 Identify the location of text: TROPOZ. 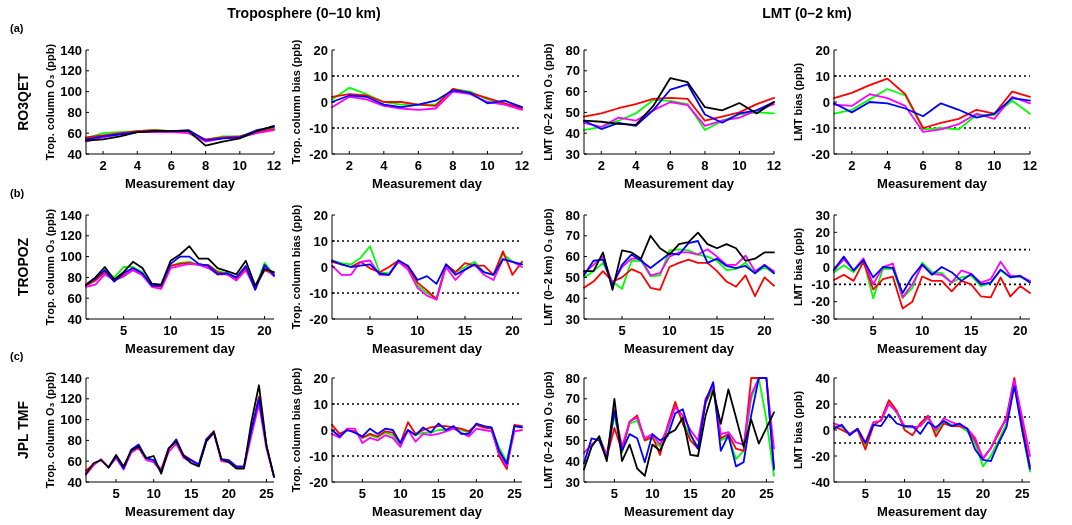
(23, 267).